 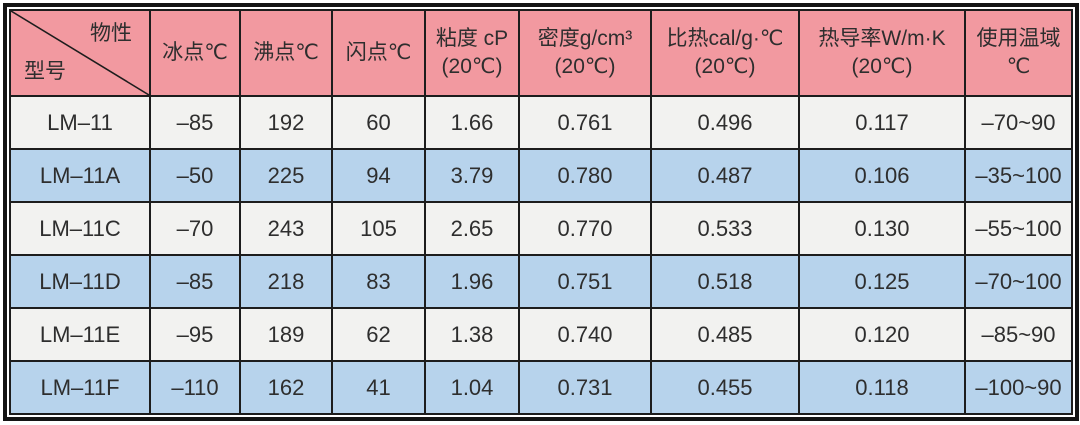 What do you see at coordinates (585, 175) in the screenshot?
I see `value-cell-density: 0.780` at bounding box center [585, 175].